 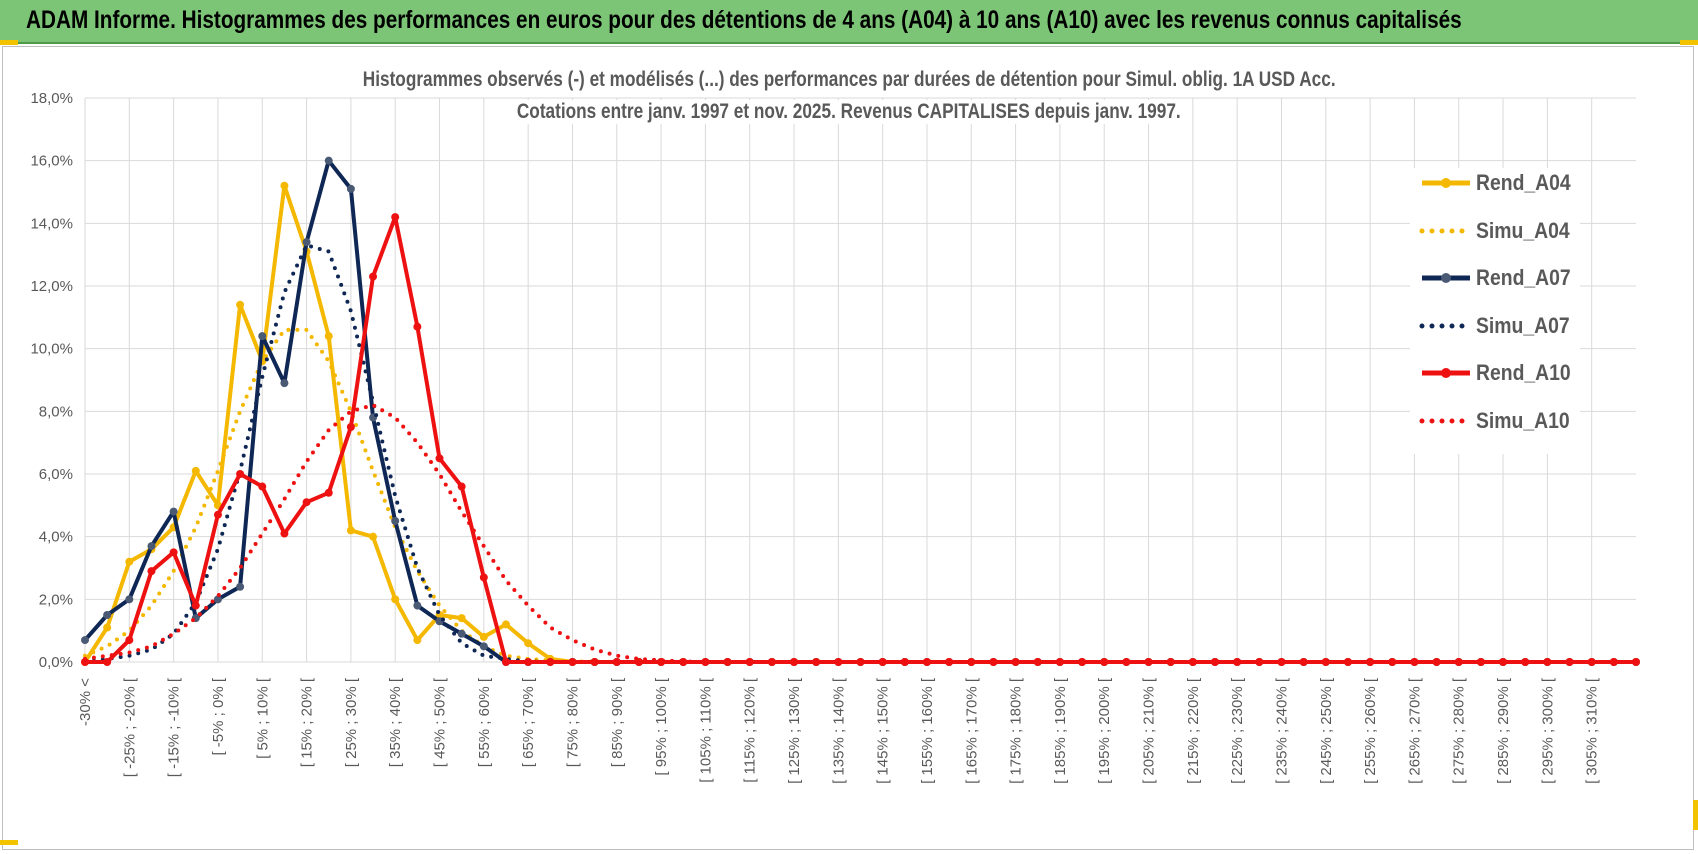 What do you see at coordinates (927, 730) in the screenshot?
I see `x-tick-label: [ 155% ; 160% [` at bounding box center [927, 730].